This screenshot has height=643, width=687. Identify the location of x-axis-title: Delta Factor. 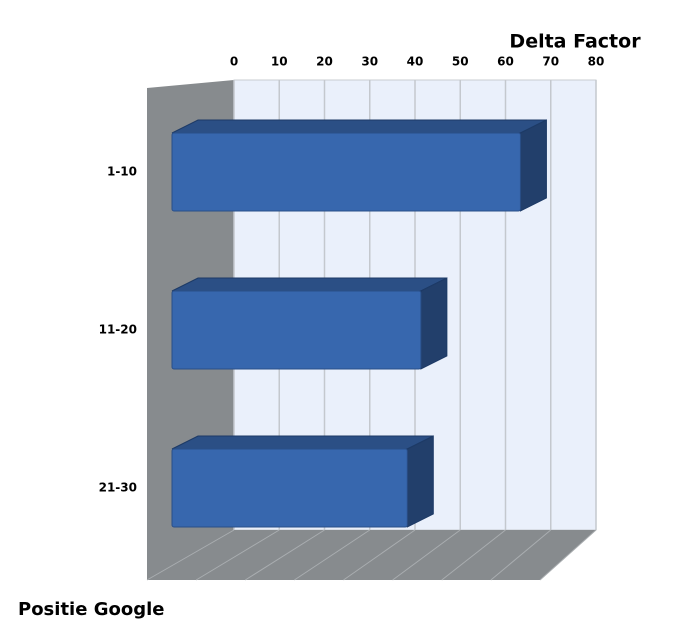
(575, 42).